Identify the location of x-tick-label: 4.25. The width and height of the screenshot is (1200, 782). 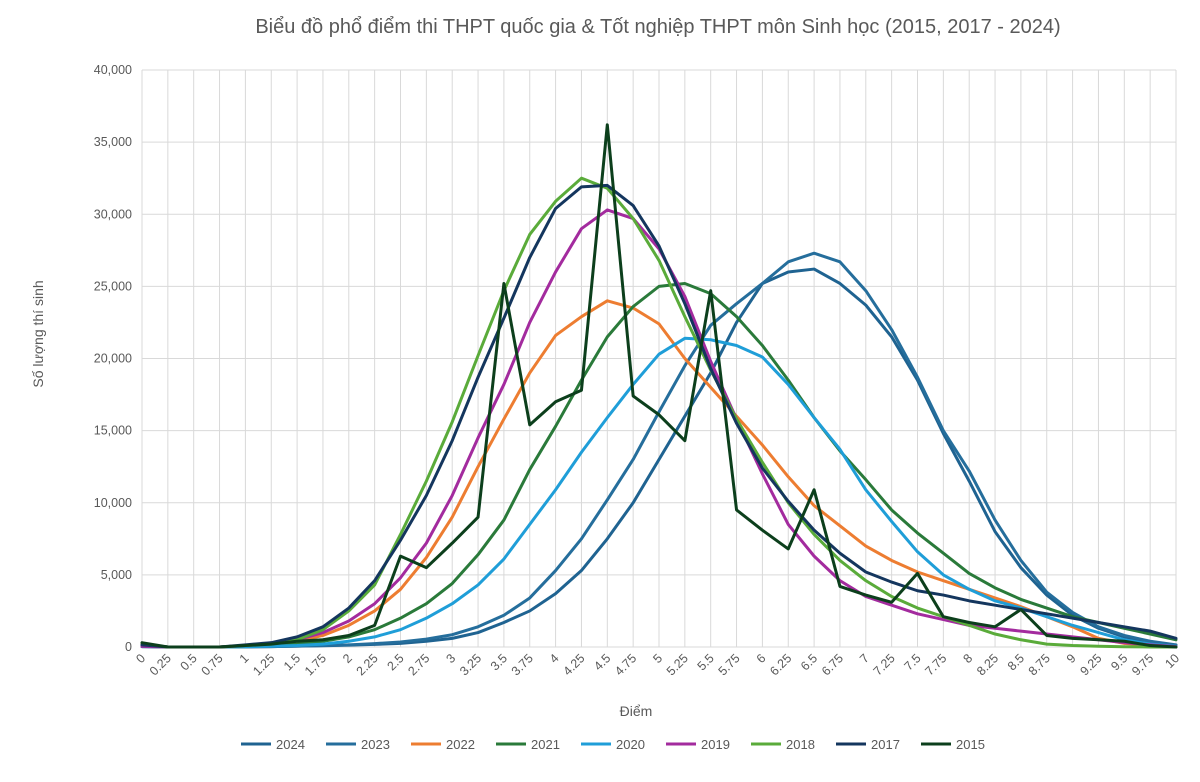
(573, 664).